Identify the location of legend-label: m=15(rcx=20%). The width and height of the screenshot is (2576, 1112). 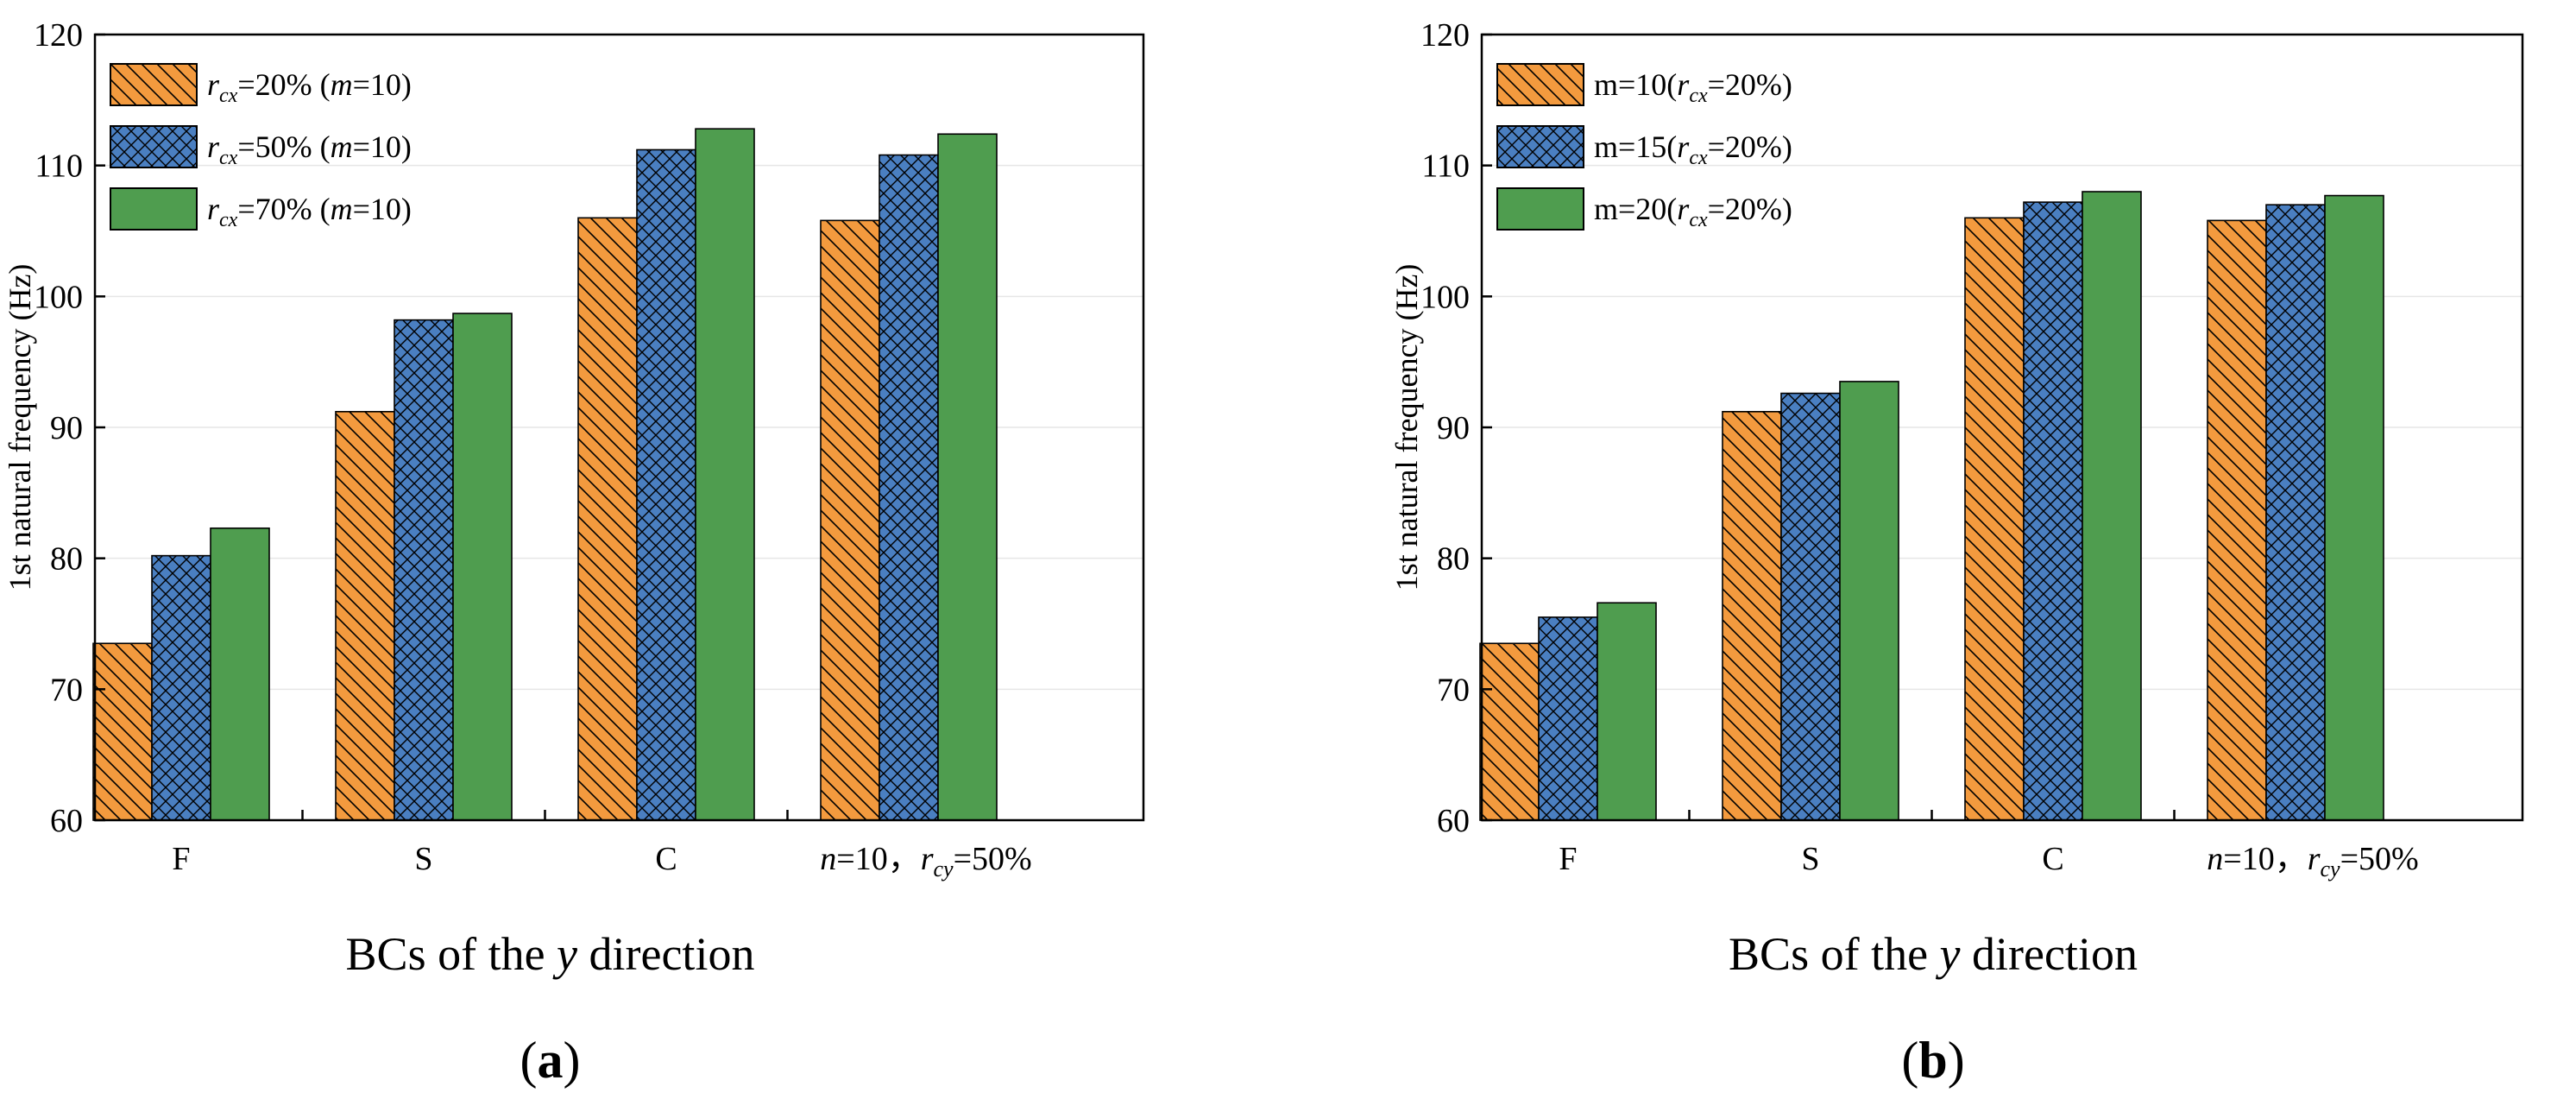
(1693, 149).